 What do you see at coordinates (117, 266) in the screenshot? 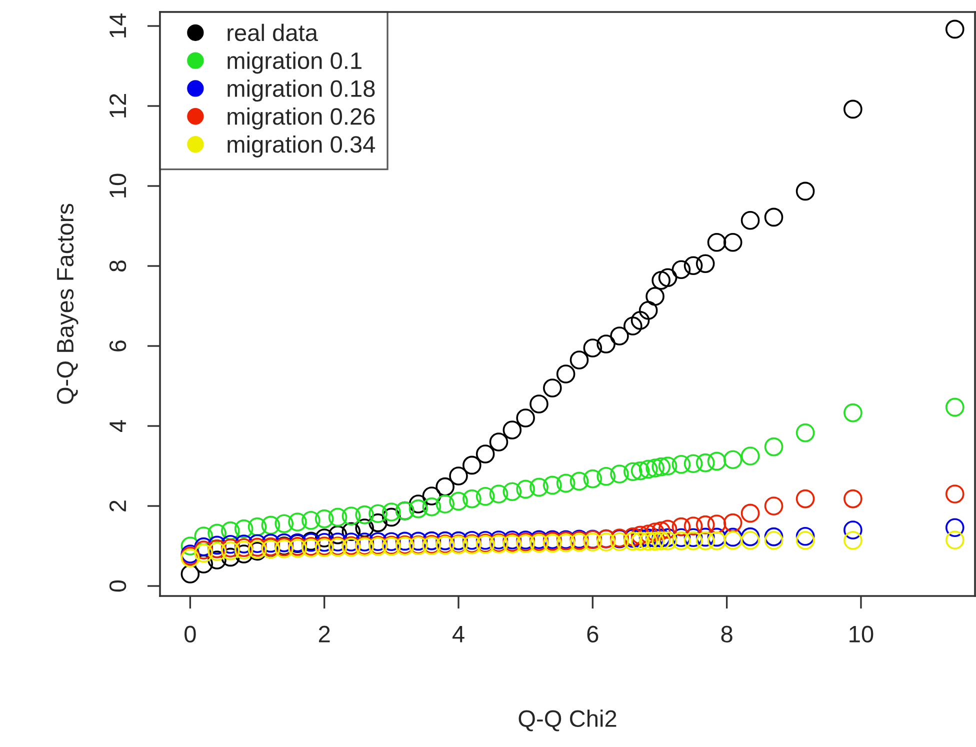
I see `y-tick-label: 8` at bounding box center [117, 266].